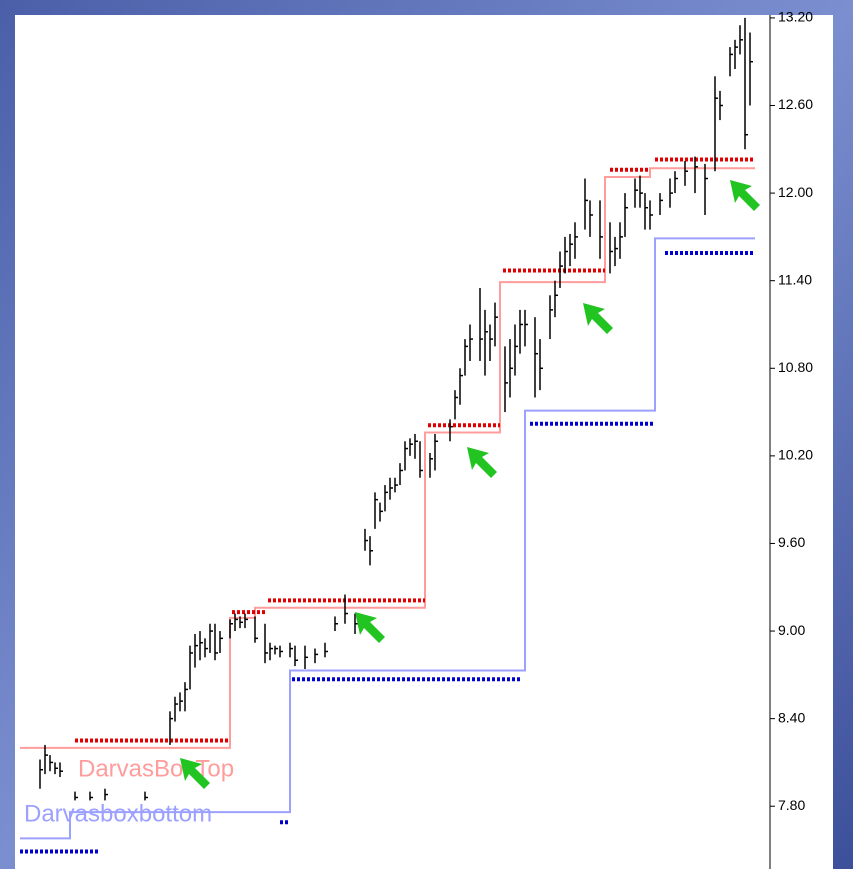 The width and height of the screenshot is (853, 869). Describe the element at coordinates (791, 542) in the screenshot. I see `y-tick-label: 9.60` at that location.